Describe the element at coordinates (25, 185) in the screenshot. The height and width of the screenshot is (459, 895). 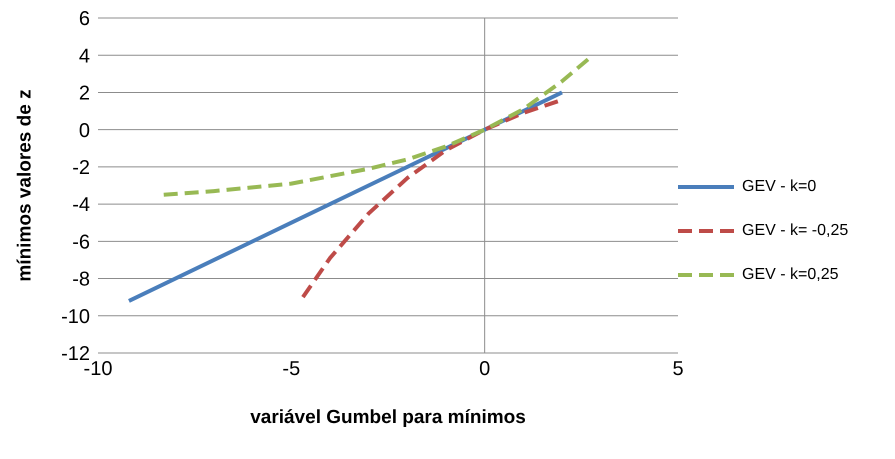
I see `y-axis-title: mínimos valores de z` at that location.